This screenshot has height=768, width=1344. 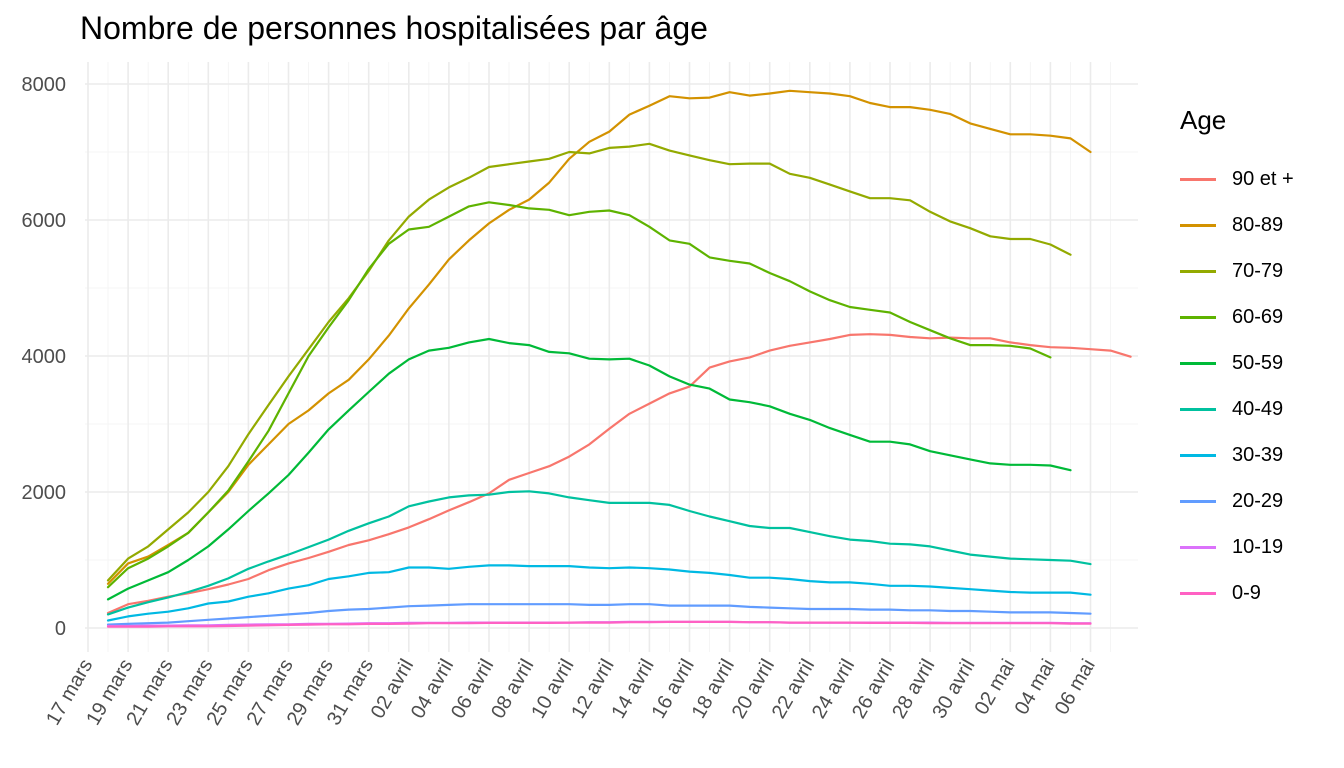 What do you see at coordinates (60, 629) in the screenshot?
I see `y-tick-label: 0` at bounding box center [60, 629].